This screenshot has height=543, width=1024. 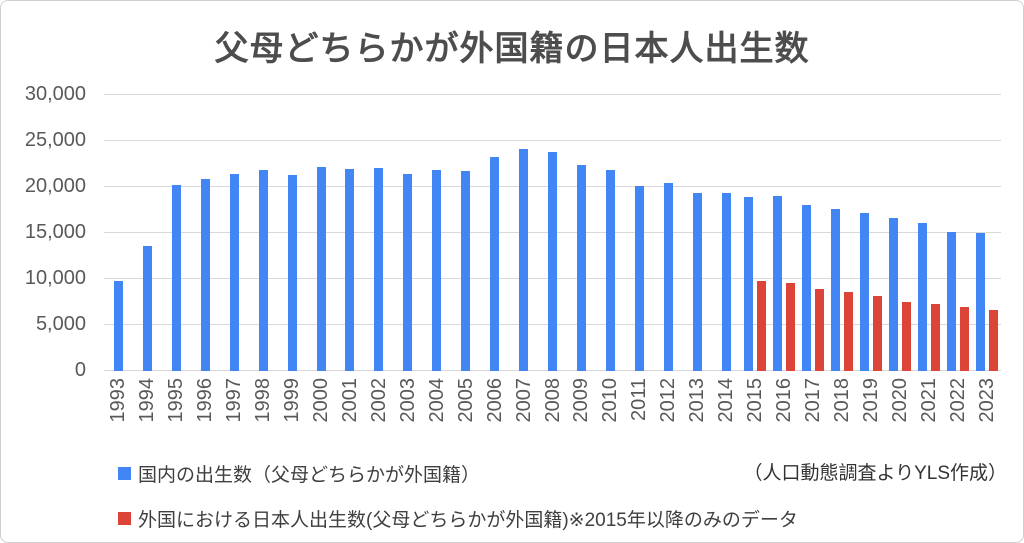 What do you see at coordinates (60, 324) in the screenshot?
I see `y-tick-label-5000: 5,000` at bounding box center [60, 324].